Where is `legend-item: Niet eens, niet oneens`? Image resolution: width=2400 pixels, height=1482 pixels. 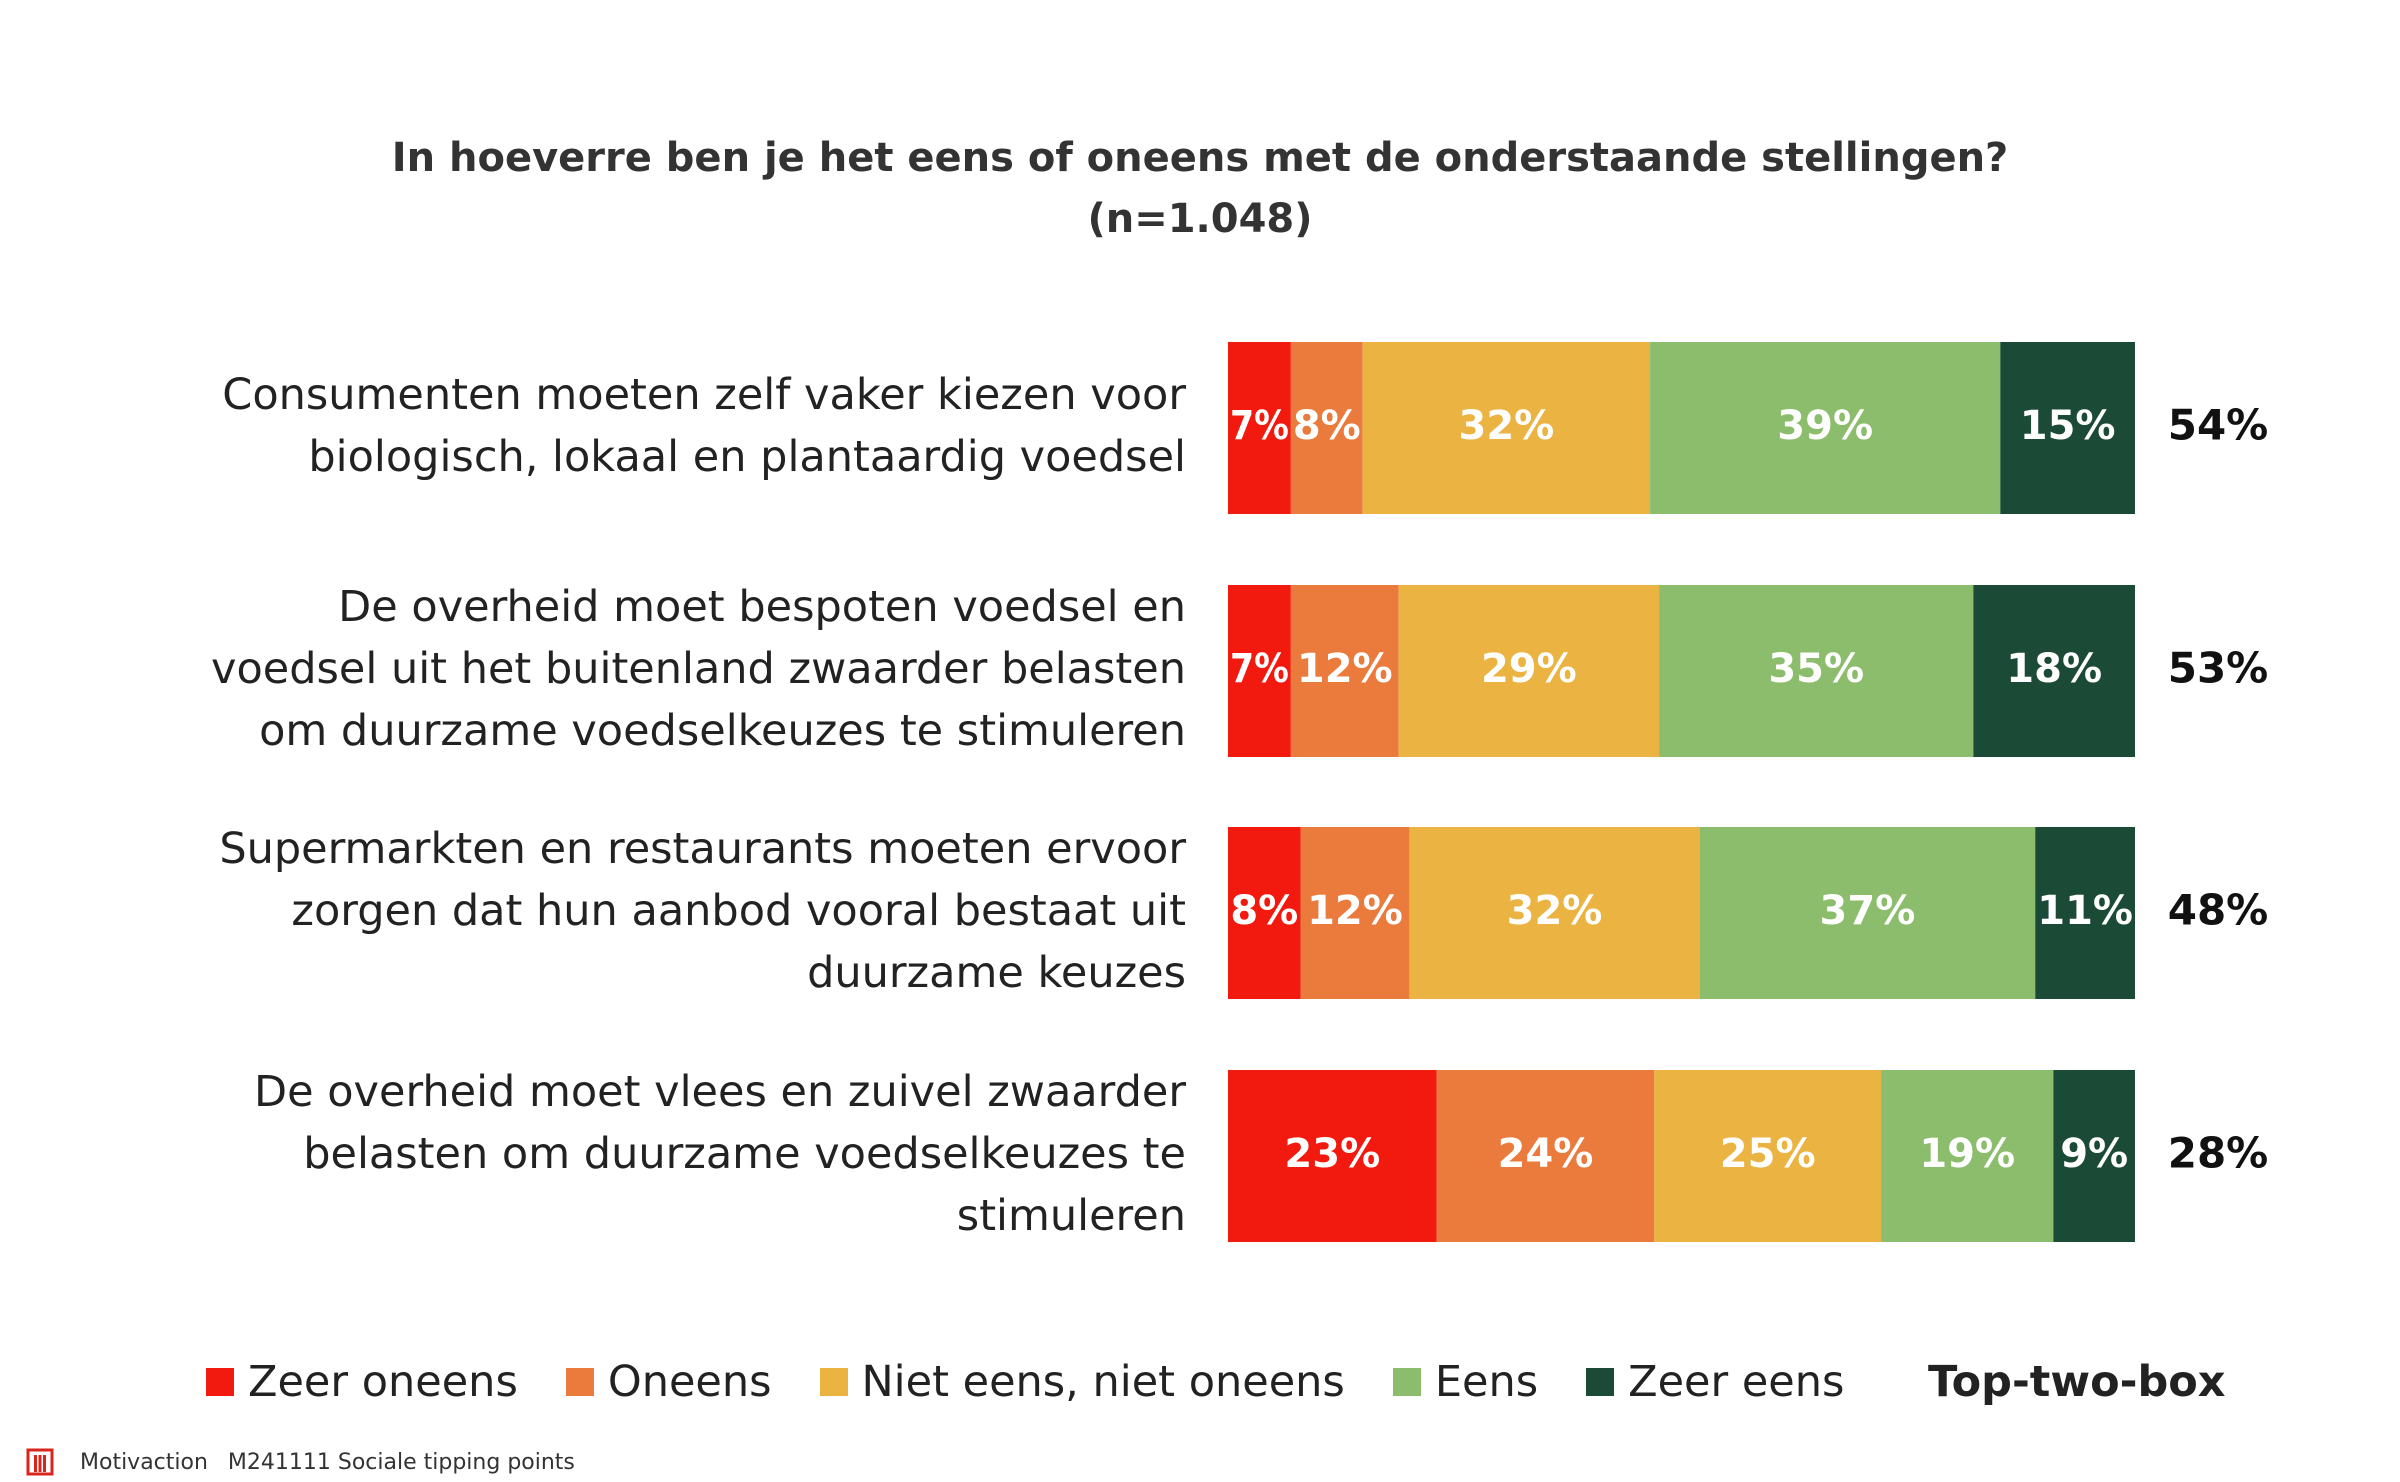 legend-item: Niet eens, niet oneens is located at coordinates (1082, 1382).